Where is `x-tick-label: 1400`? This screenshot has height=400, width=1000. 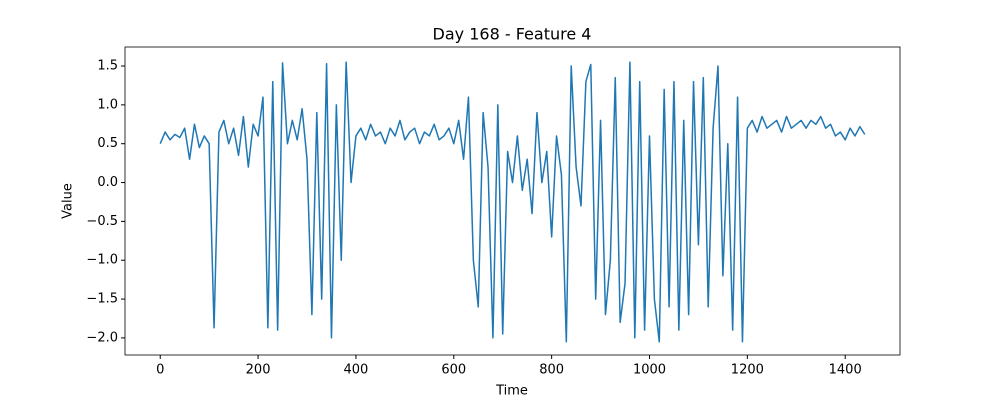 x-tick-label: 1400 is located at coordinates (845, 370).